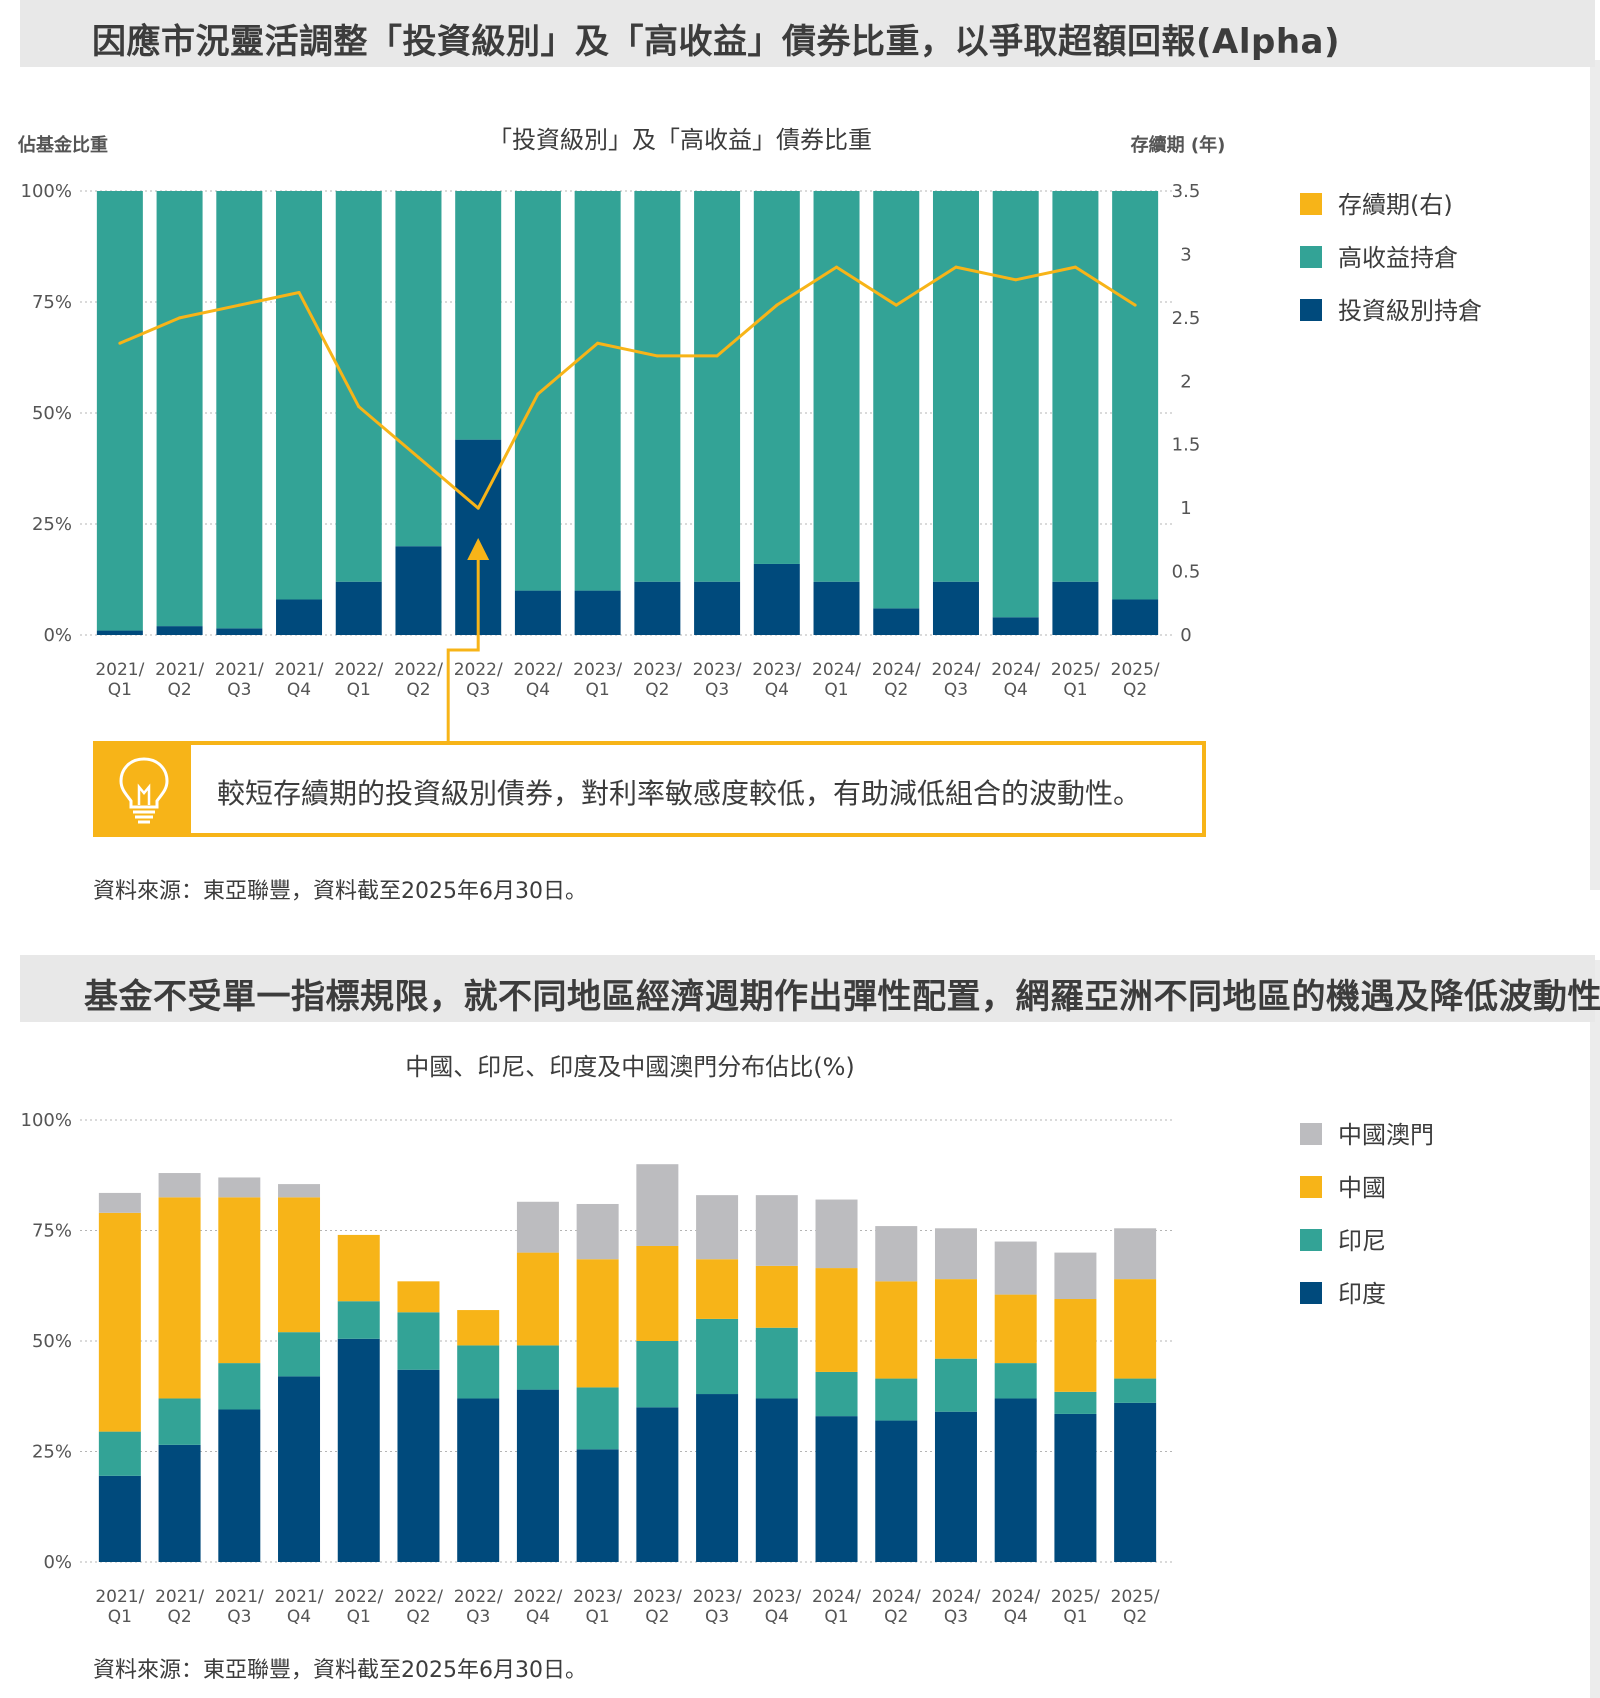 The image size is (1600, 1698). What do you see at coordinates (468, 639) in the screenshot?
I see `chart1-callout-arrow` at bounding box center [468, 639].